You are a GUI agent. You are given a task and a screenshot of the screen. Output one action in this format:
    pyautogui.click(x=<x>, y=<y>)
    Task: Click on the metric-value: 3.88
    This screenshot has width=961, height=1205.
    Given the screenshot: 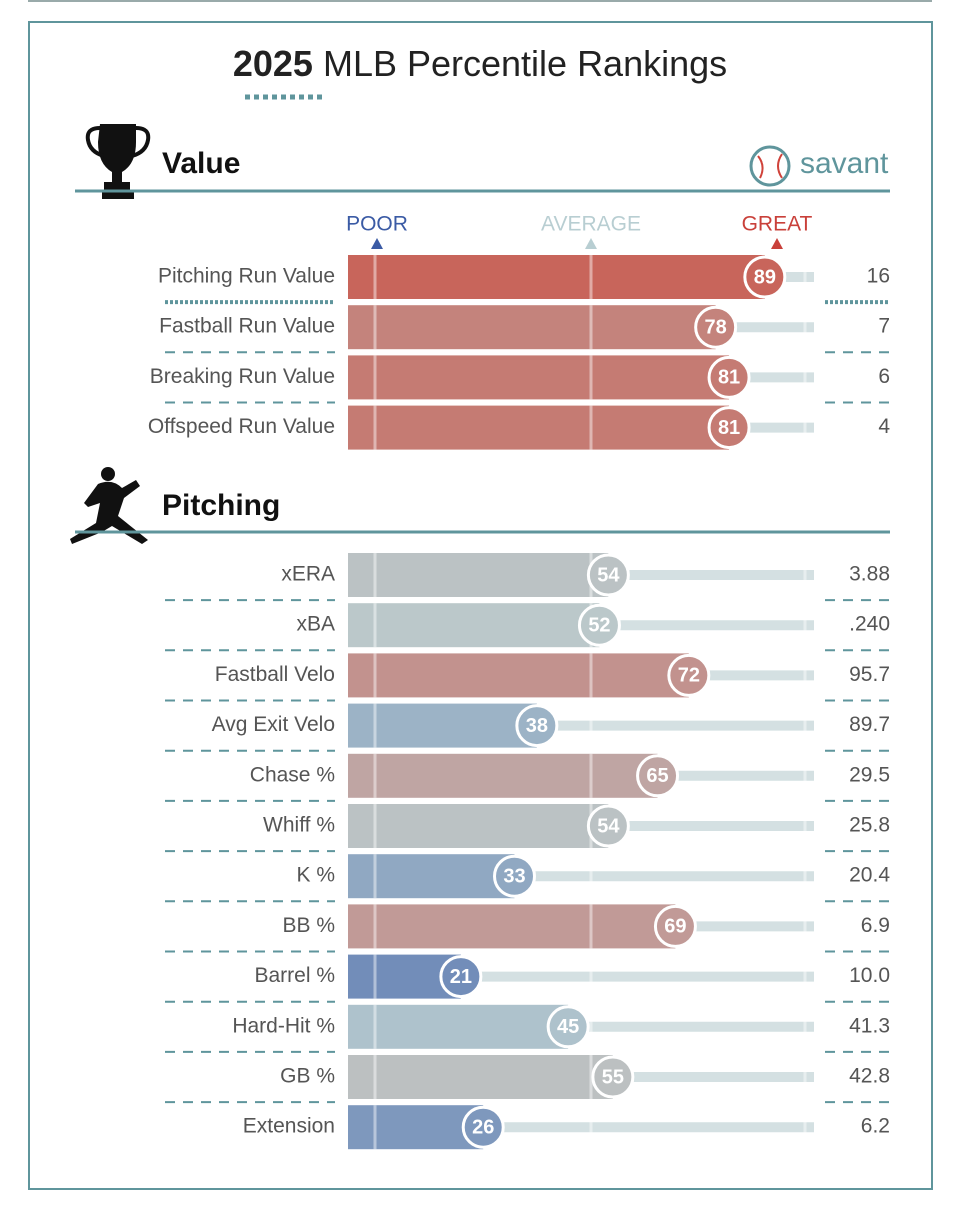 What is the action you would take?
    pyautogui.click(x=869, y=574)
    